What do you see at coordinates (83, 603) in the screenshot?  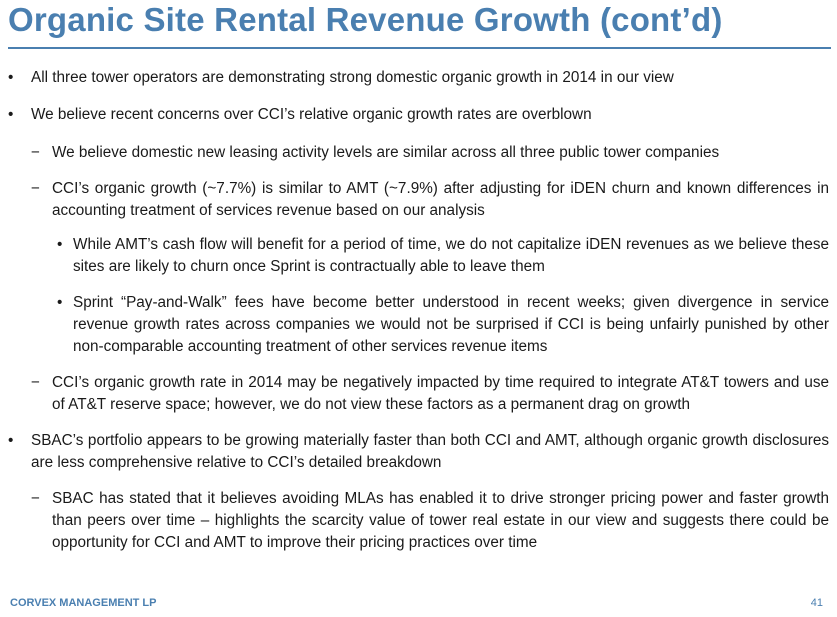 I see `footer-company: CORVEX MANAGEMENT LP` at bounding box center [83, 603].